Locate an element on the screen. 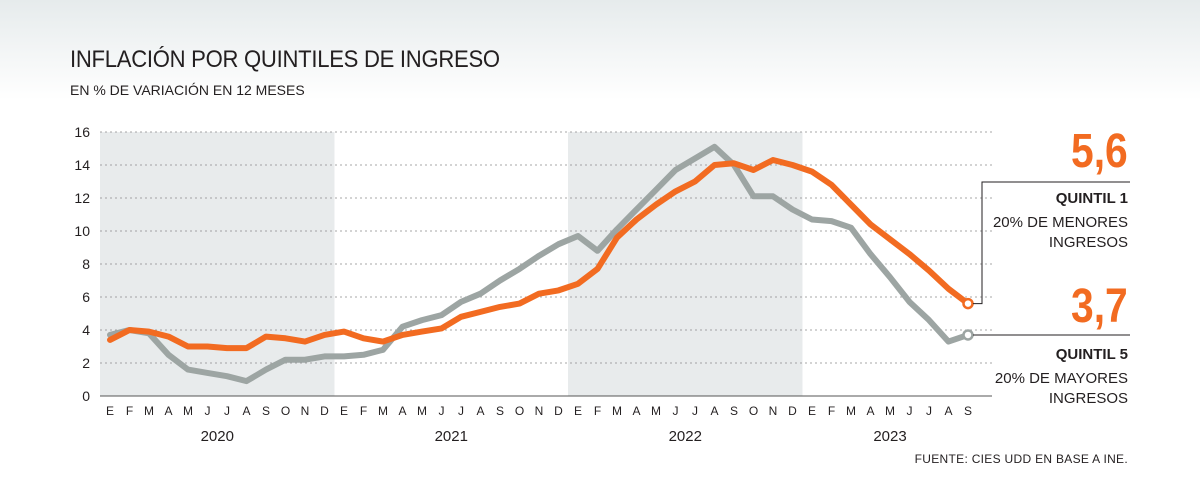 The height and width of the screenshot is (503, 1200). y-axis: 0 2 4 6 8 10 12 14 16 is located at coordinates (82, 264).